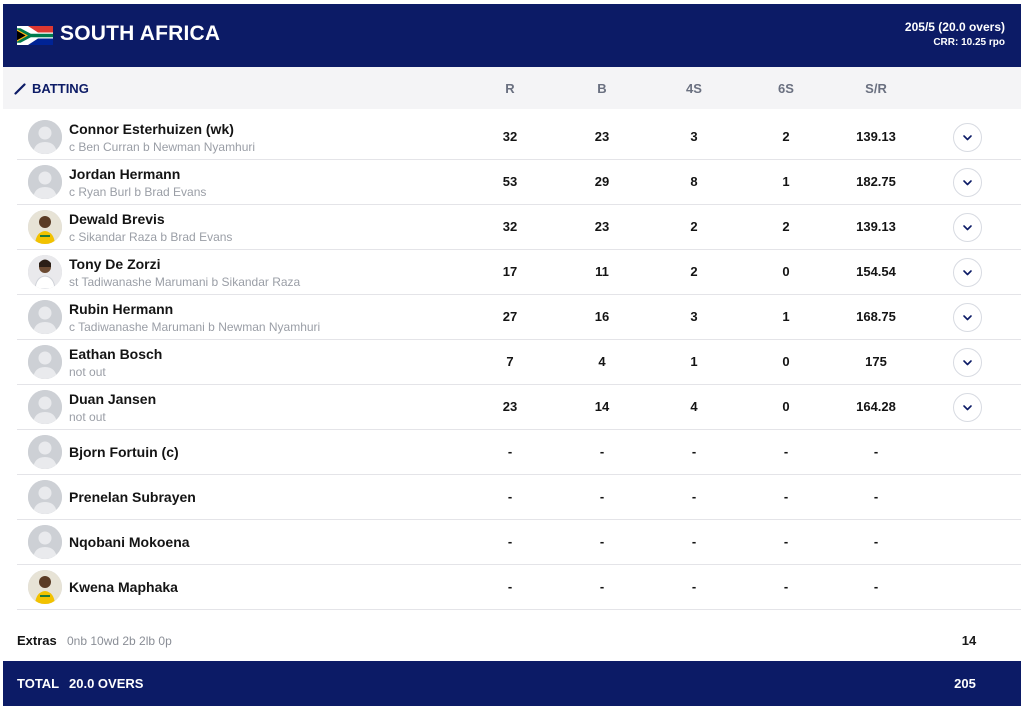 This screenshot has width=1024, height=712. What do you see at coordinates (121, 309) in the screenshot?
I see `player-name: Rubin Hermann` at bounding box center [121, 309].